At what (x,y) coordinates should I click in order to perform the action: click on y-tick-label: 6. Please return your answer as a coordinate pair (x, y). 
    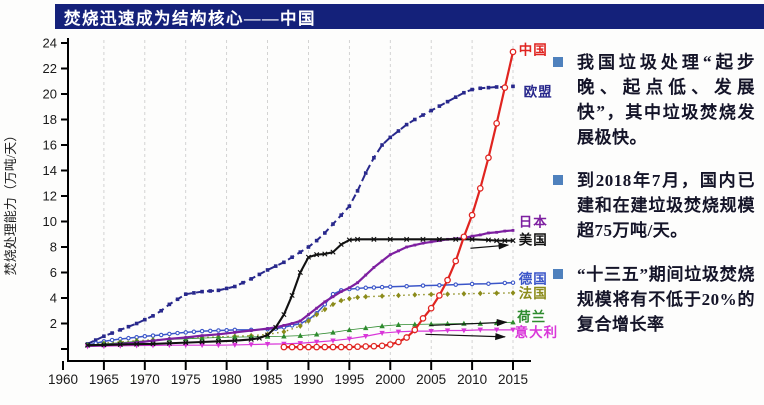
    Looking at the image, I should click on (53, 272).